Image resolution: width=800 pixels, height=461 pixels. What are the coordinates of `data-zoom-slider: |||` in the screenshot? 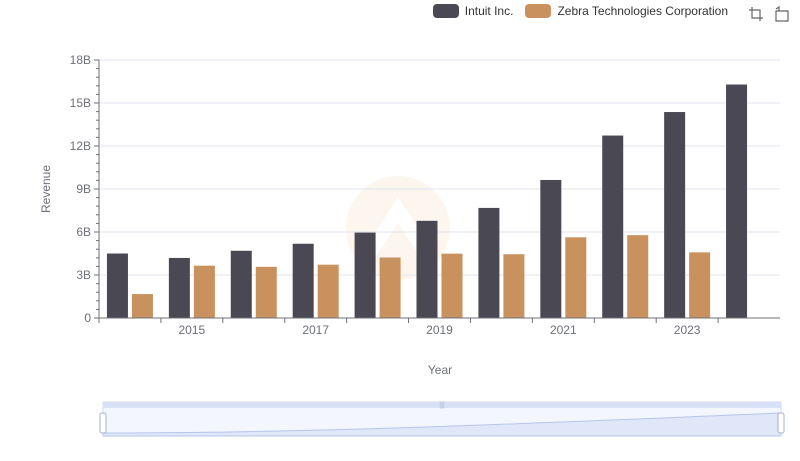 It's located at (442, 419).